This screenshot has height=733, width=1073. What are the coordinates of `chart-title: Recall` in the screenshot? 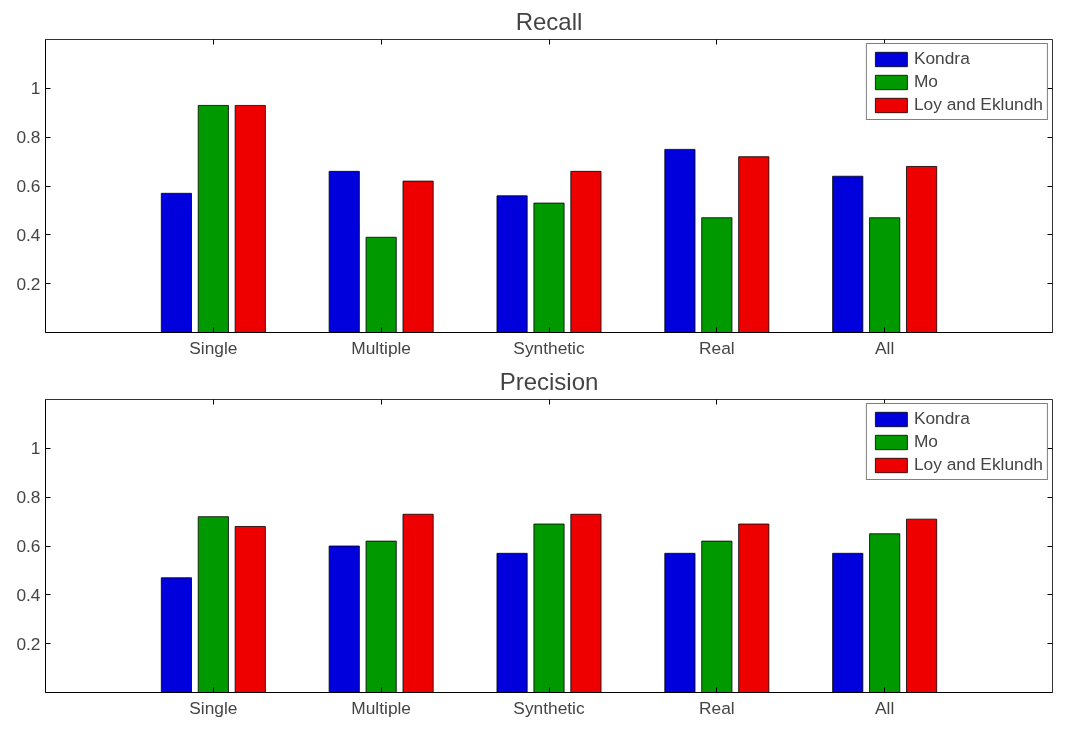 It's located at (549, 21).